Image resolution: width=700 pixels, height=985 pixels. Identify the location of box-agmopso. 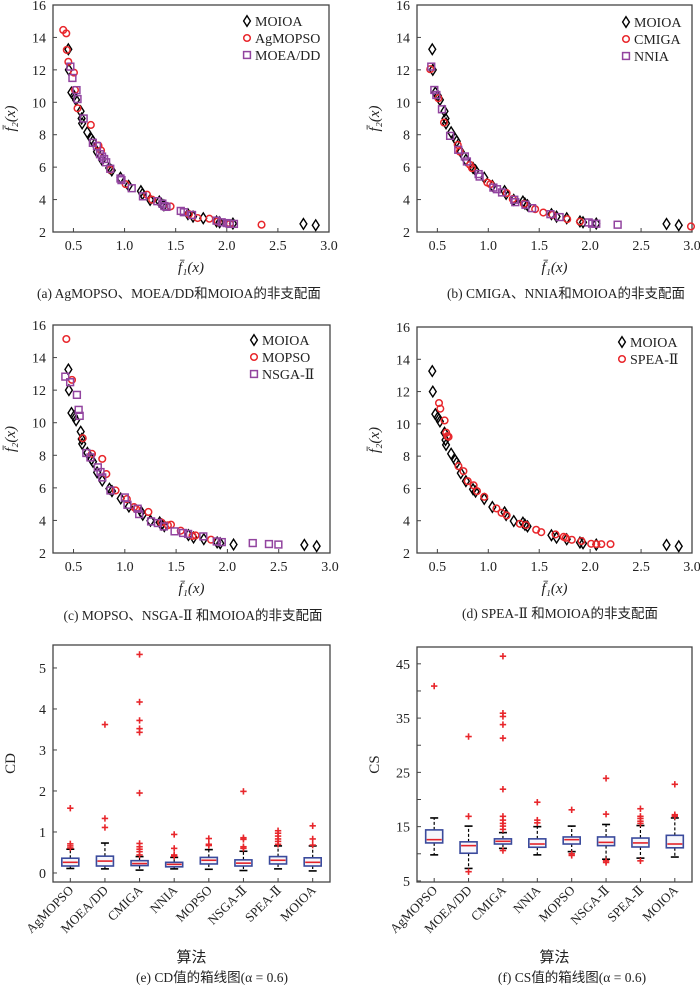
(70, 837).